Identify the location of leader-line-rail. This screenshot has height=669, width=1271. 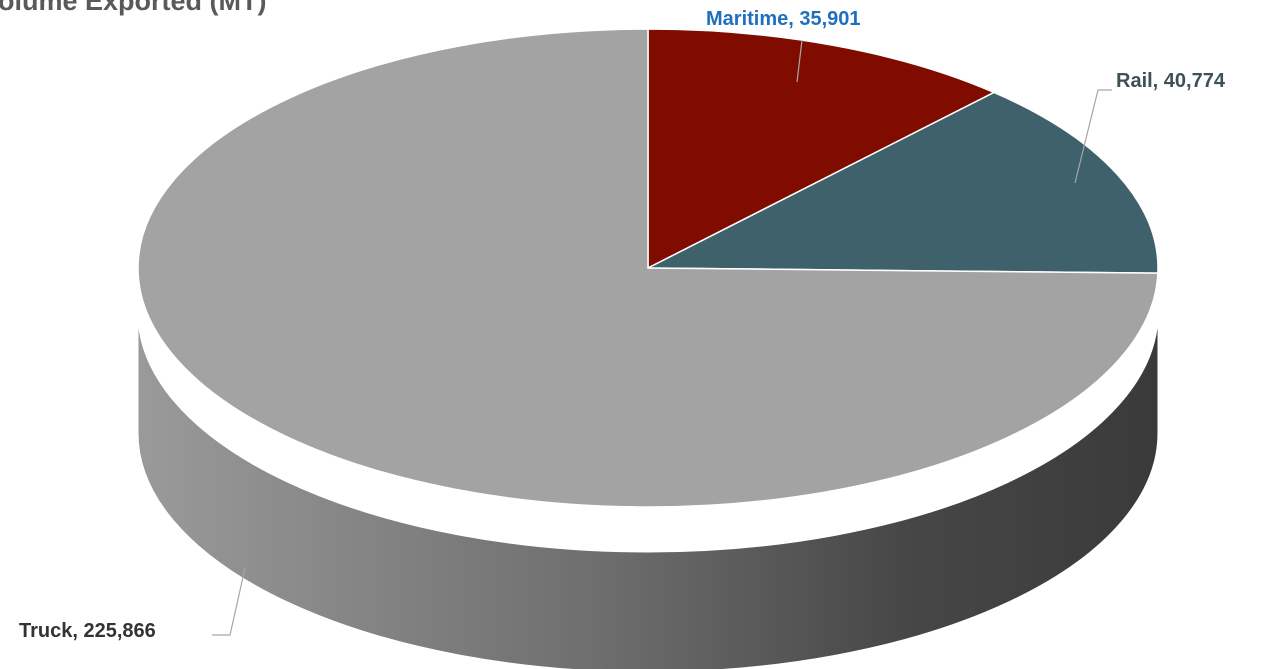
(1093, 136).